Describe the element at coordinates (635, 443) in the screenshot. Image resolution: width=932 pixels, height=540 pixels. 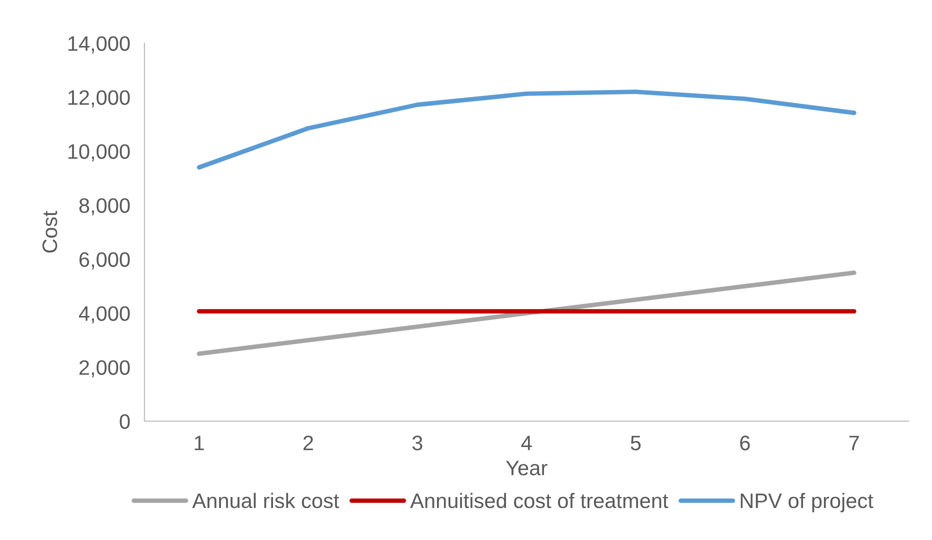
I see `x-tick-label: 5` at that location.